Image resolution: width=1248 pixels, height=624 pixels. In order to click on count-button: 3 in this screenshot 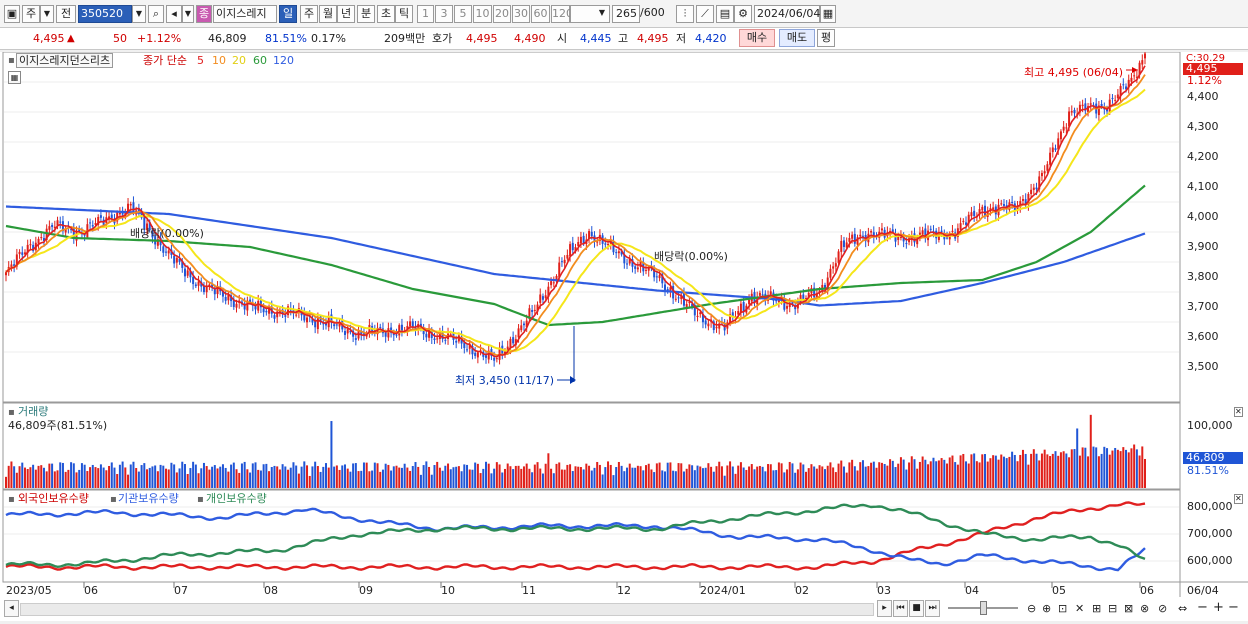, I will do `click(444, 14)`.